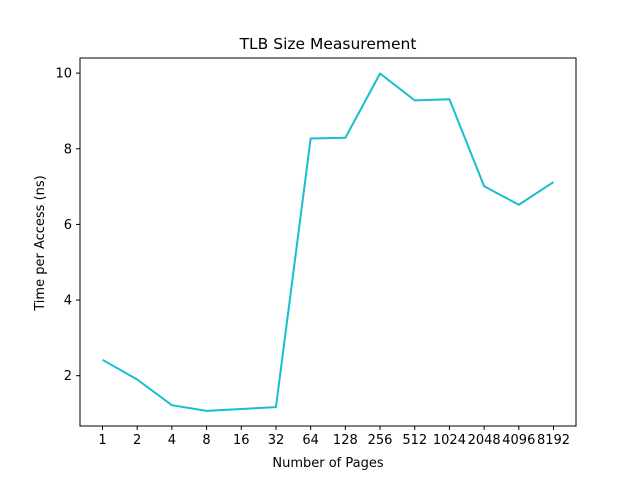 Image resolution: width=640 pixels, height=480 pixels. What do you see at coordinates (310, 440) in the screenshot?
I see `x-tick-label: 64` at bounding box center [310, 440].